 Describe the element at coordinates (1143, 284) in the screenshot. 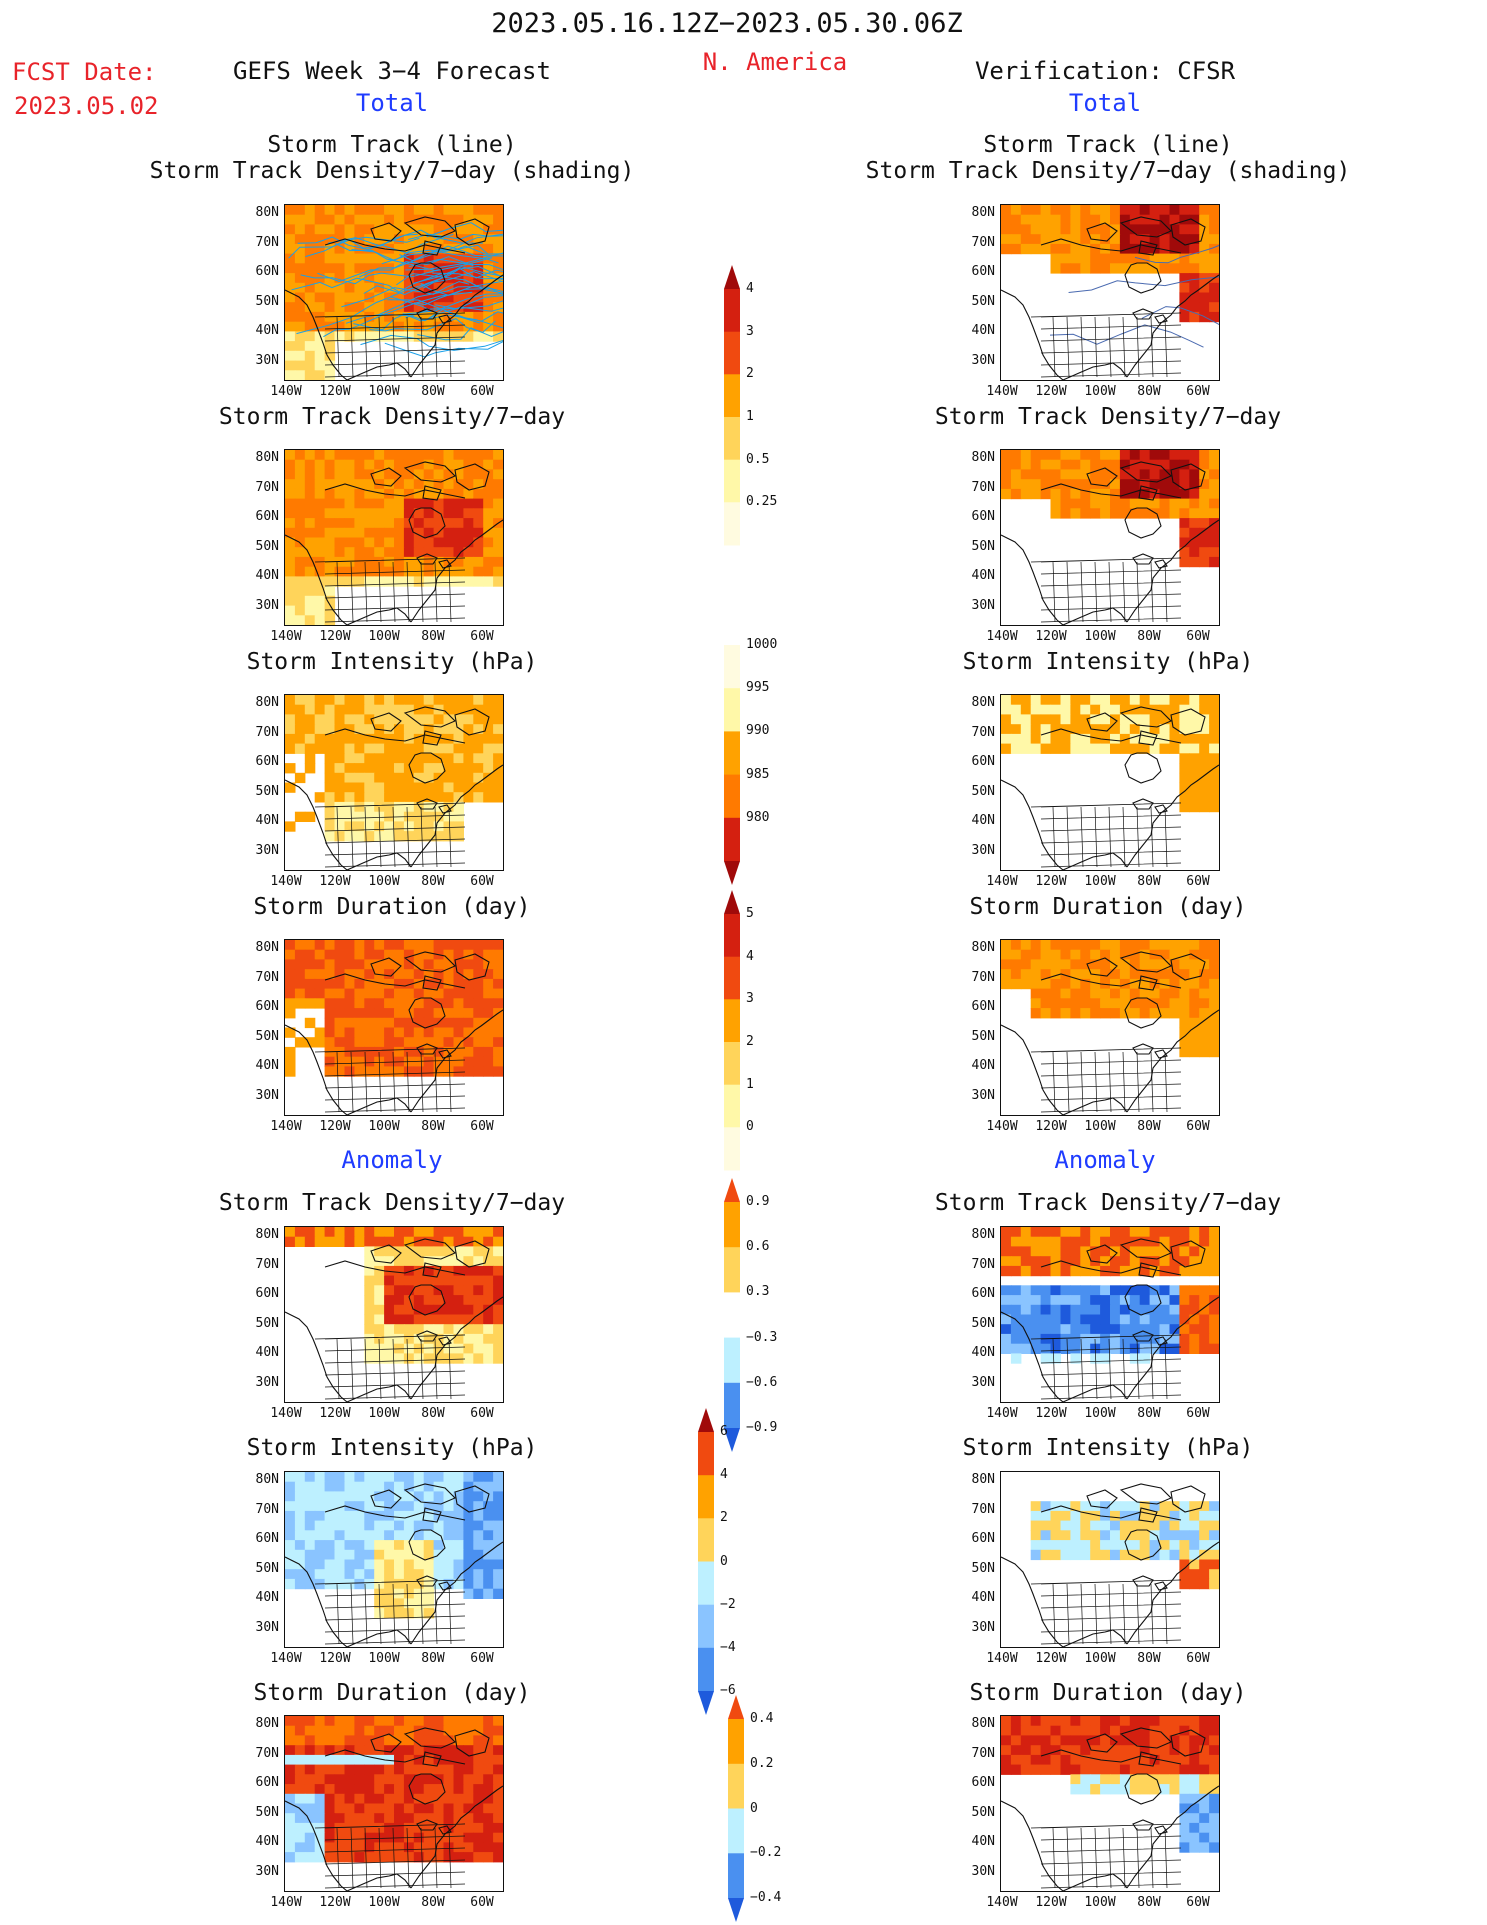

I see `storm-track-line` at that location.